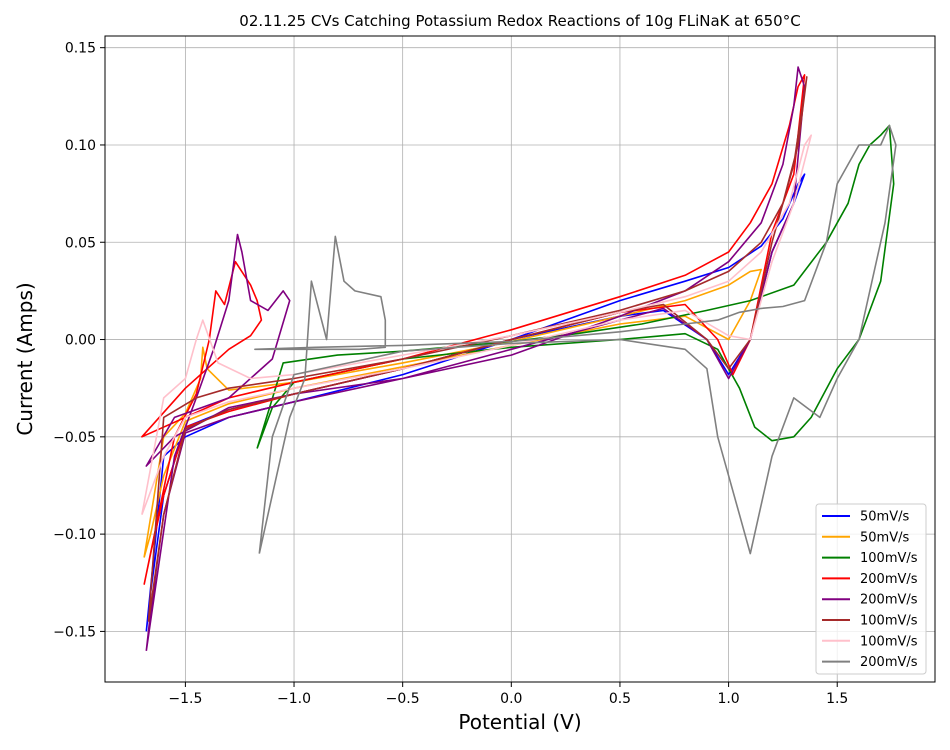 The width and height of the screenshot is (950, 750). I want to click on y-tick-label: 0.10, so click(80, 146).